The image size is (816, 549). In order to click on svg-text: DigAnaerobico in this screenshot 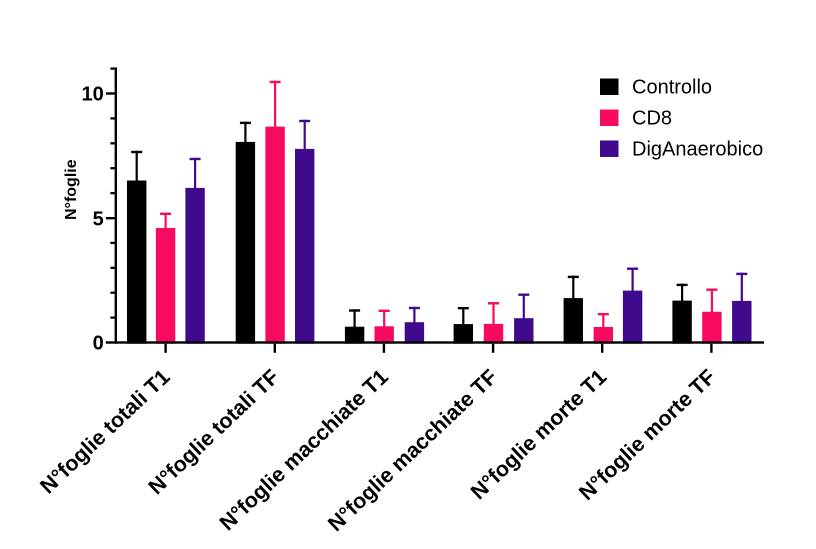, I will do `click(697, 150)`.